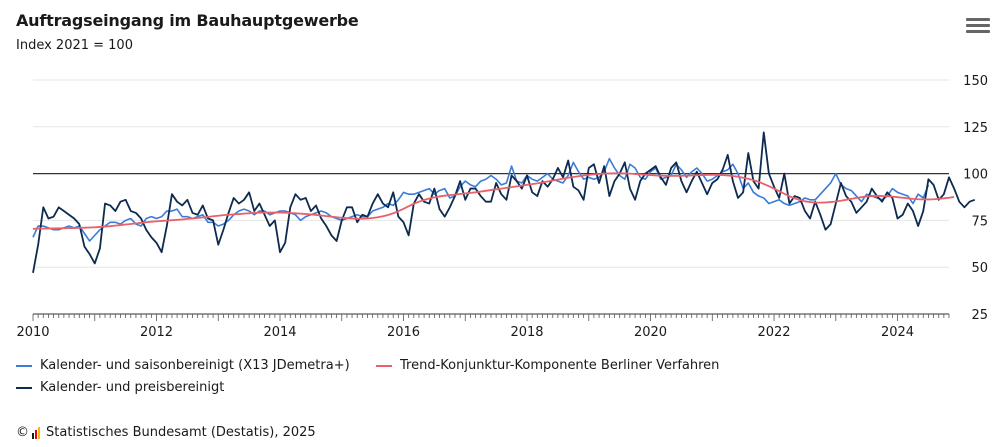 The width and height of the screenshot is (1000, 447). I want to click on x-tick-label: 2016, so click(403, 332).